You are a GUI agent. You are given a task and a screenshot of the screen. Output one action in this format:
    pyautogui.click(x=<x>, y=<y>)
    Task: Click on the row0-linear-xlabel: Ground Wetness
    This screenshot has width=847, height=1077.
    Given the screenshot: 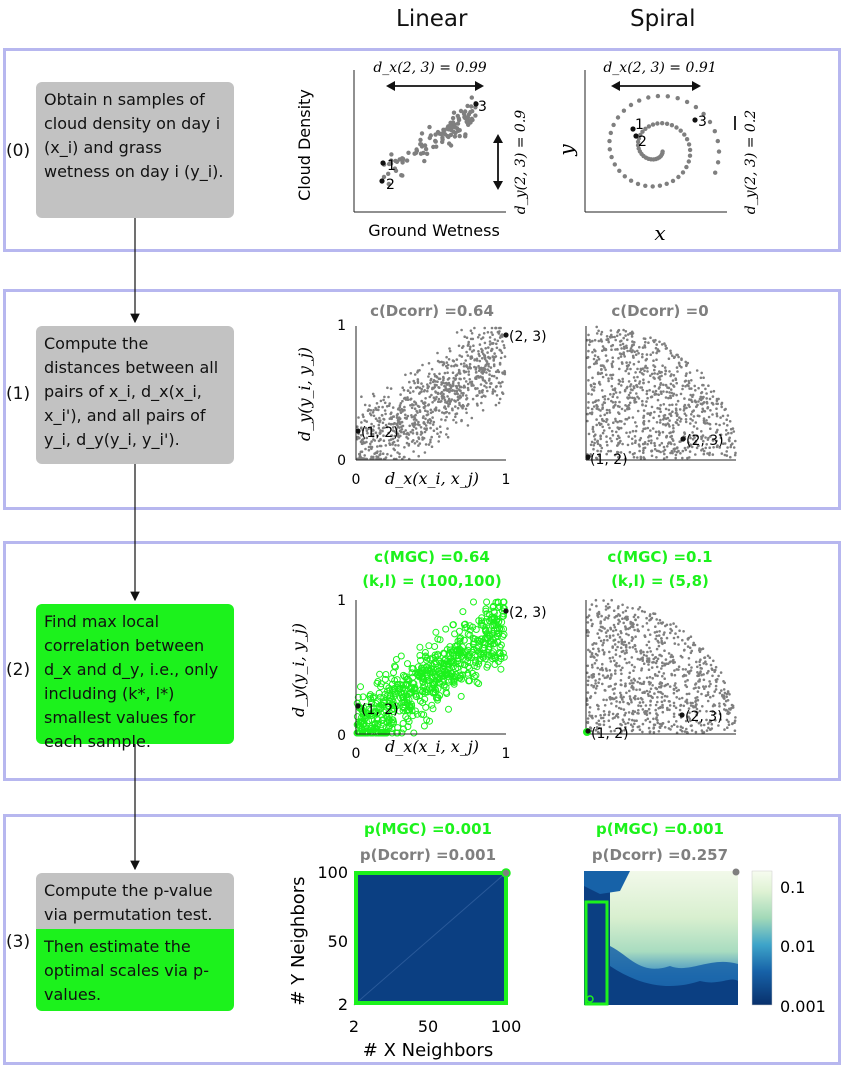 What is the action you would take?
    pyautogui.click(x=434, y=230)
    